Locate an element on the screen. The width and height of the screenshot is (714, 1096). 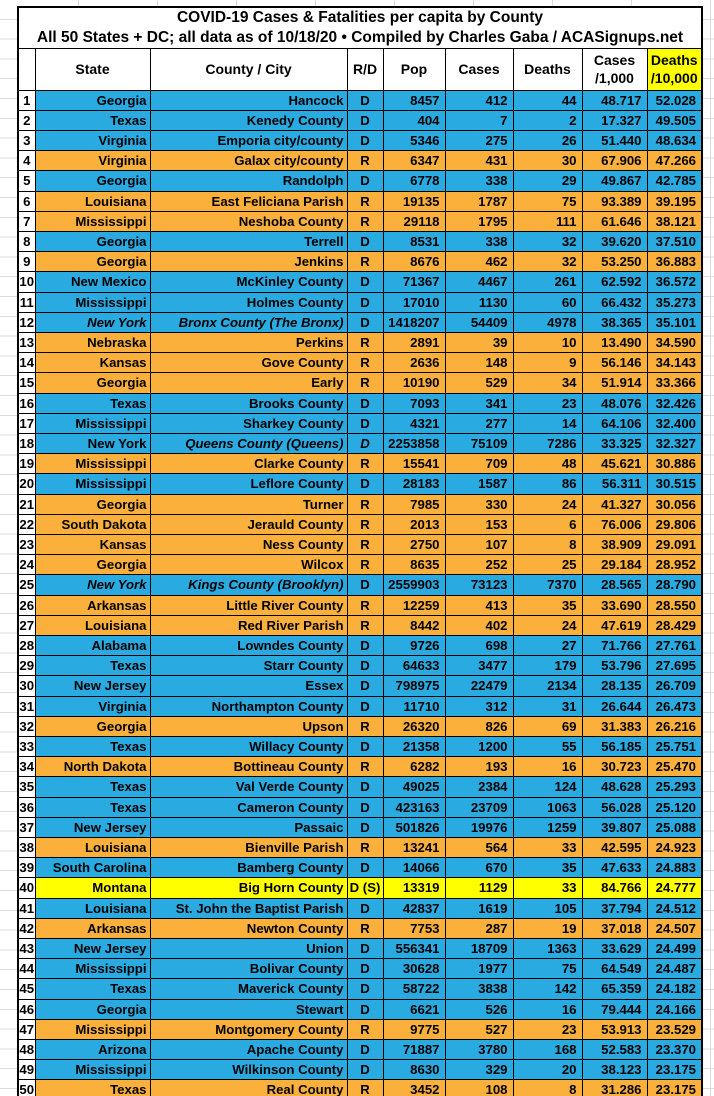
deaths-per-10k-cell: 28.952 is located at coordinates (674, 565).